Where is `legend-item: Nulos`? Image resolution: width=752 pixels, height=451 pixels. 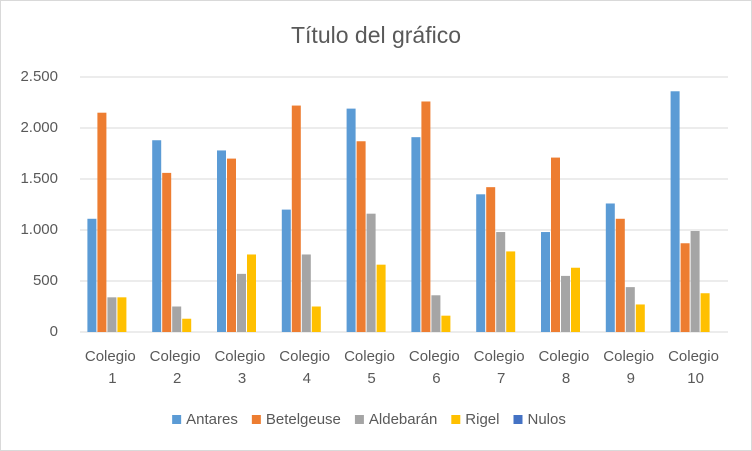
legend-item: Nulos is located at coordinates (539, 419).